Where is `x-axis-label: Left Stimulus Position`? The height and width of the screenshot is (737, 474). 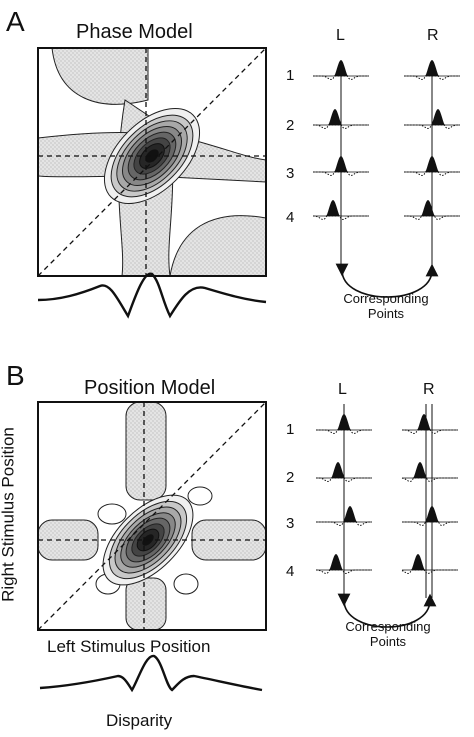 x-axis-label: Left Stimulus Position is located at coordinates (129, 646).